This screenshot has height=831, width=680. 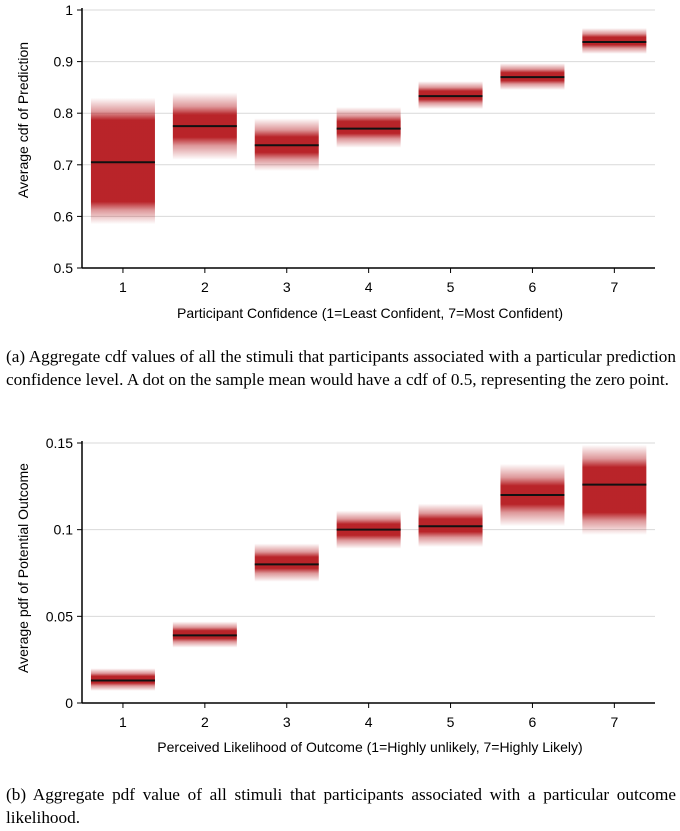 What do you see at coordinates (59, 616) in the screenshot?
I see `y-tick-label: 0.05` at bounding box center [59, 616].